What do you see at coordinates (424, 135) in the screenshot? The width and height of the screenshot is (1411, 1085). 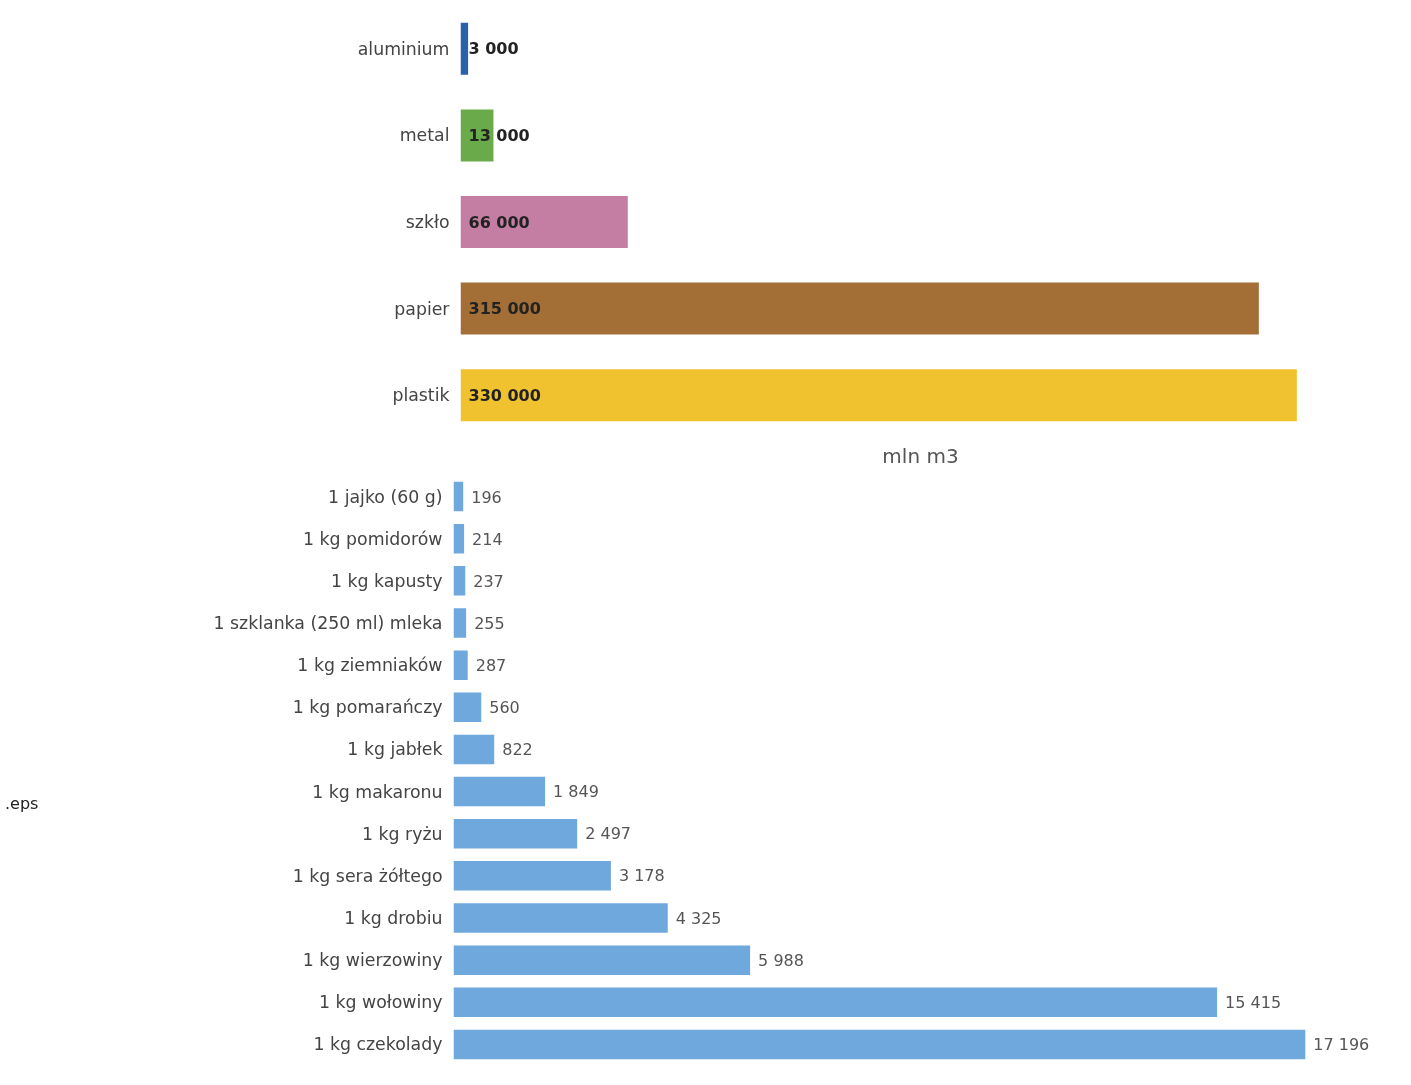 I see `y-tick-label: metal` at bounding box center [424, 135].